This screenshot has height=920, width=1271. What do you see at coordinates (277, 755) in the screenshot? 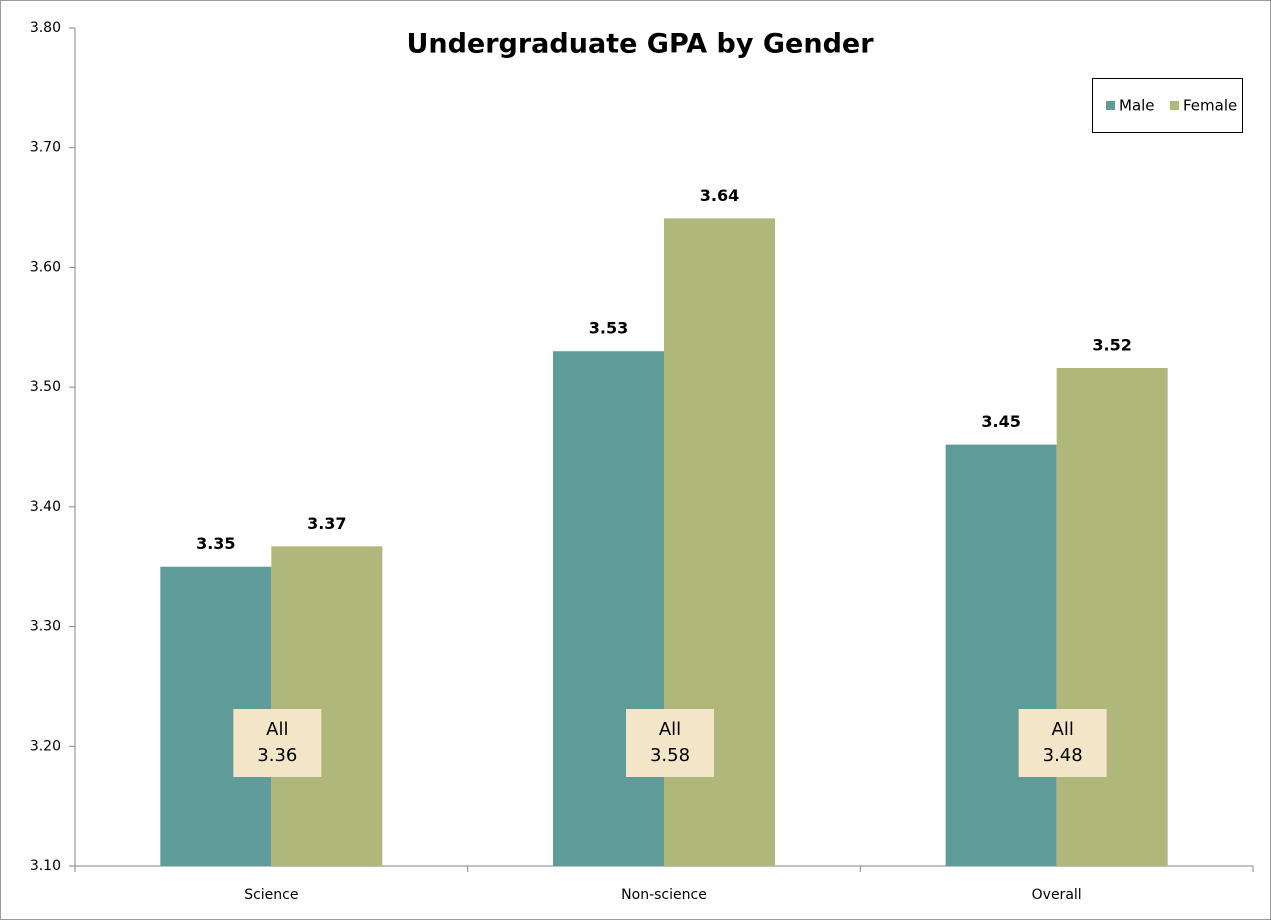
I see `annotation-value: 3.36` at bounding box center [277, 755].